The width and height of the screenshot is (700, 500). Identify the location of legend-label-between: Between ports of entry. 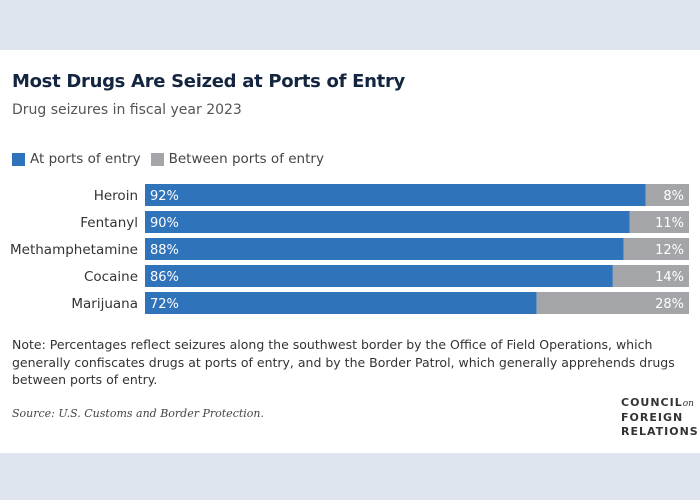
(246, 159).